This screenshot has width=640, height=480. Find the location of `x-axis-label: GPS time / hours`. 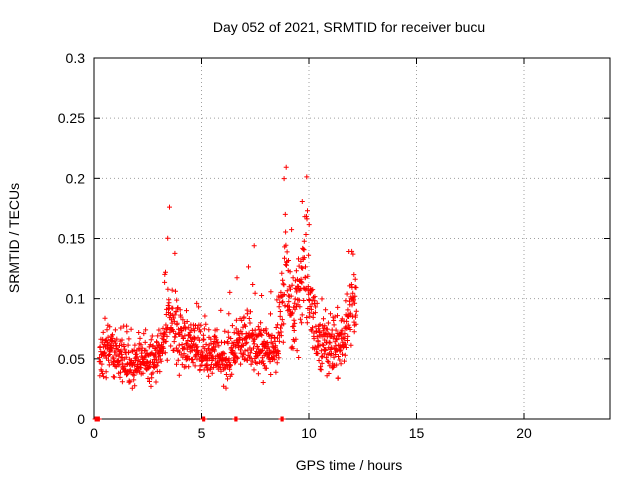

x-axis-label: GPS time / hours is located at coordinates (349, 465).